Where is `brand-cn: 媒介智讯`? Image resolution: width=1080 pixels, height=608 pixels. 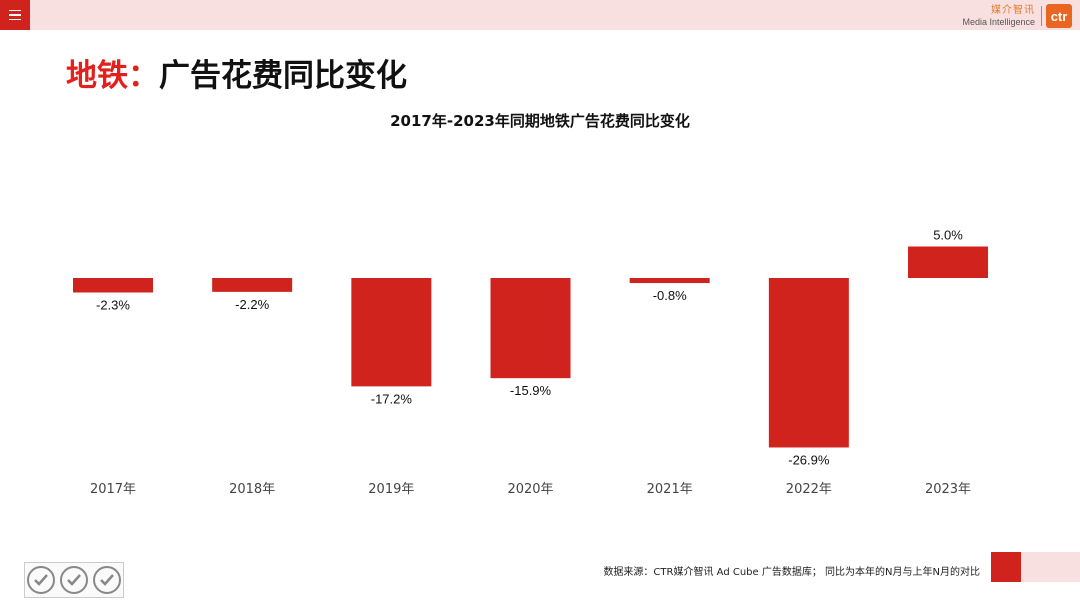 brand-cn: 媒介智讯 is located at coordinates (1013, 10).